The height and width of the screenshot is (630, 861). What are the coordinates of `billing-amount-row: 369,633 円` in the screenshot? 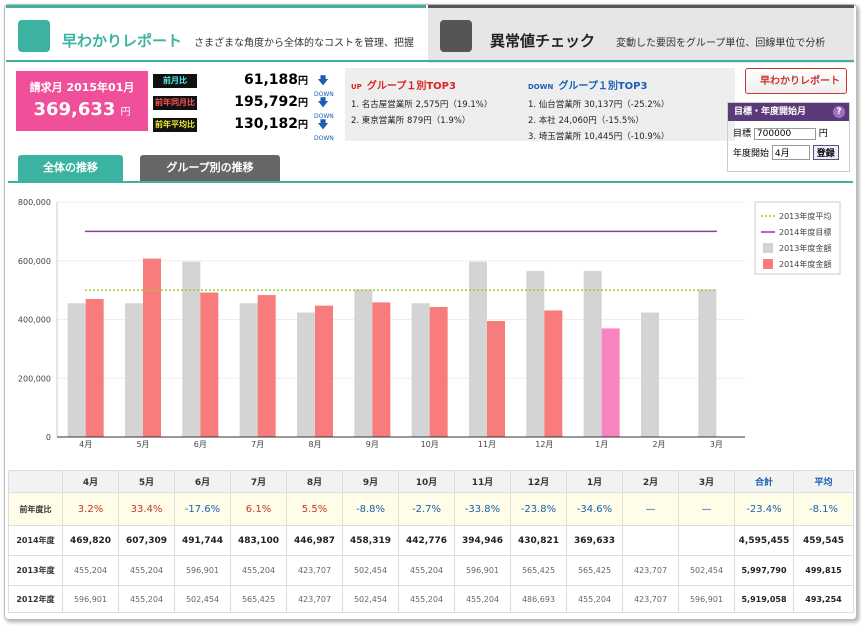 It's located at (82, 109).